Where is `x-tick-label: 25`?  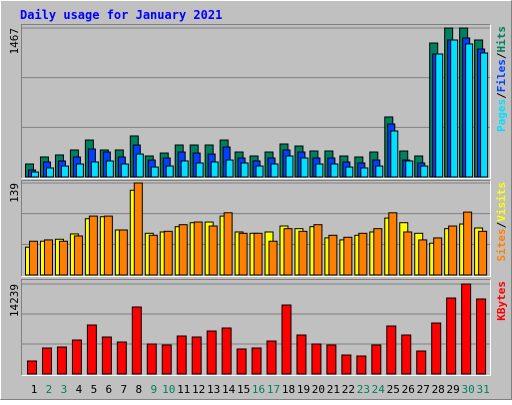
x-tick-label: 25 is located at coordinates (393, 389).